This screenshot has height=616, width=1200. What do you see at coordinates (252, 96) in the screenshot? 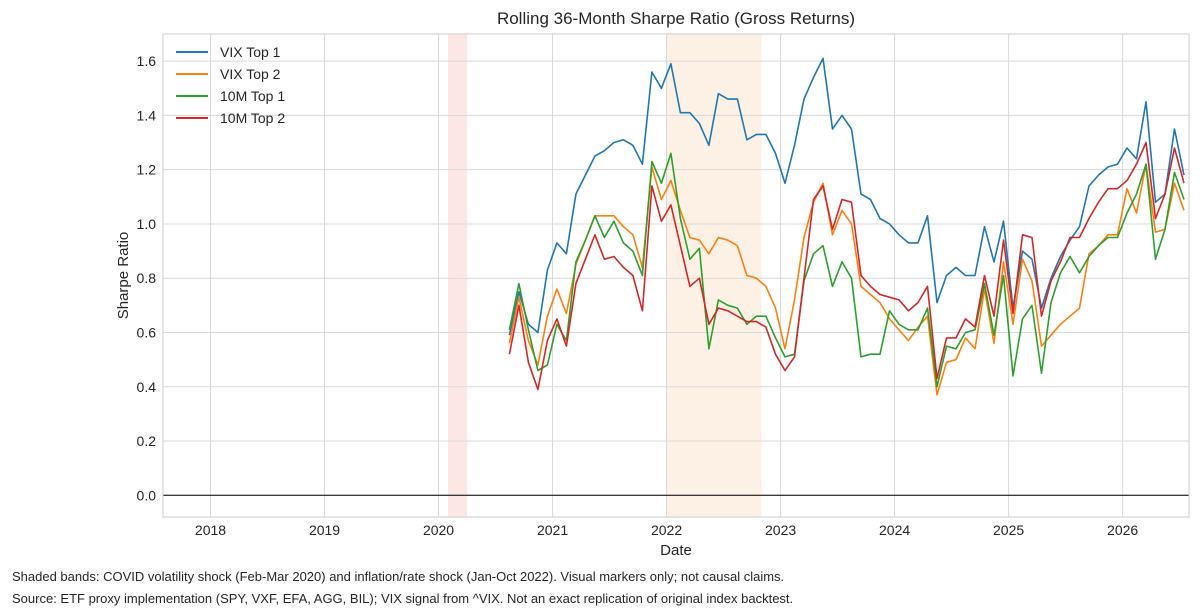
I see `legend-label-3: 10M Top 1` at bounding box center [252, 96].